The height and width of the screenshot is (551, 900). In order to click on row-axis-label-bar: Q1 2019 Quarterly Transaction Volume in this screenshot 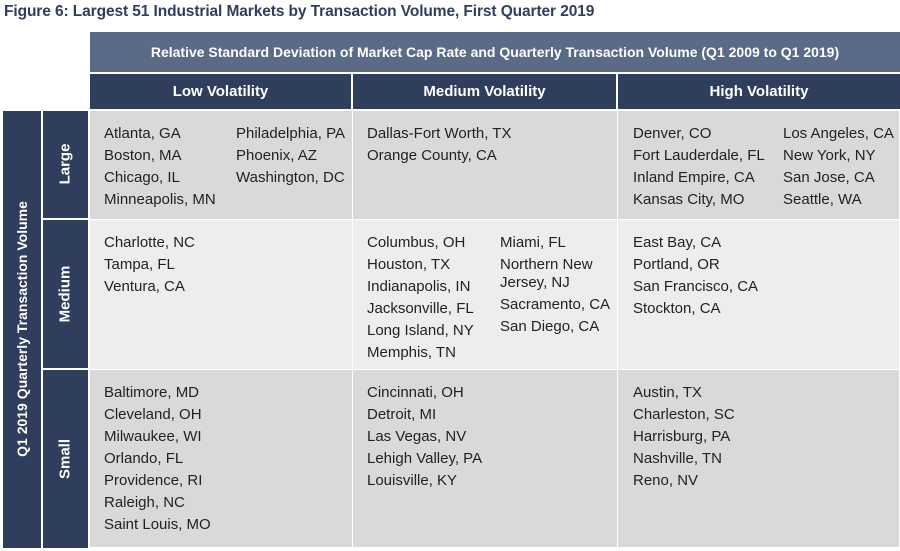, I will do `click(22, 329)`.